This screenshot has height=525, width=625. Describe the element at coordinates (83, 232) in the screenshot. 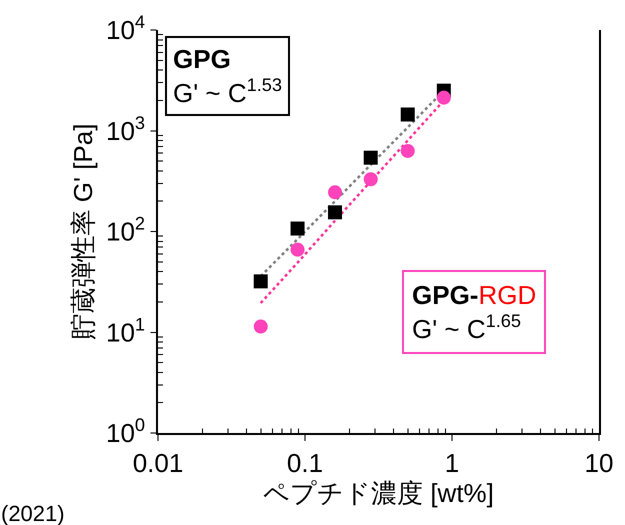

I see `y-axis-title: 貯蔵弾性率 G' [Pa]` at that location.